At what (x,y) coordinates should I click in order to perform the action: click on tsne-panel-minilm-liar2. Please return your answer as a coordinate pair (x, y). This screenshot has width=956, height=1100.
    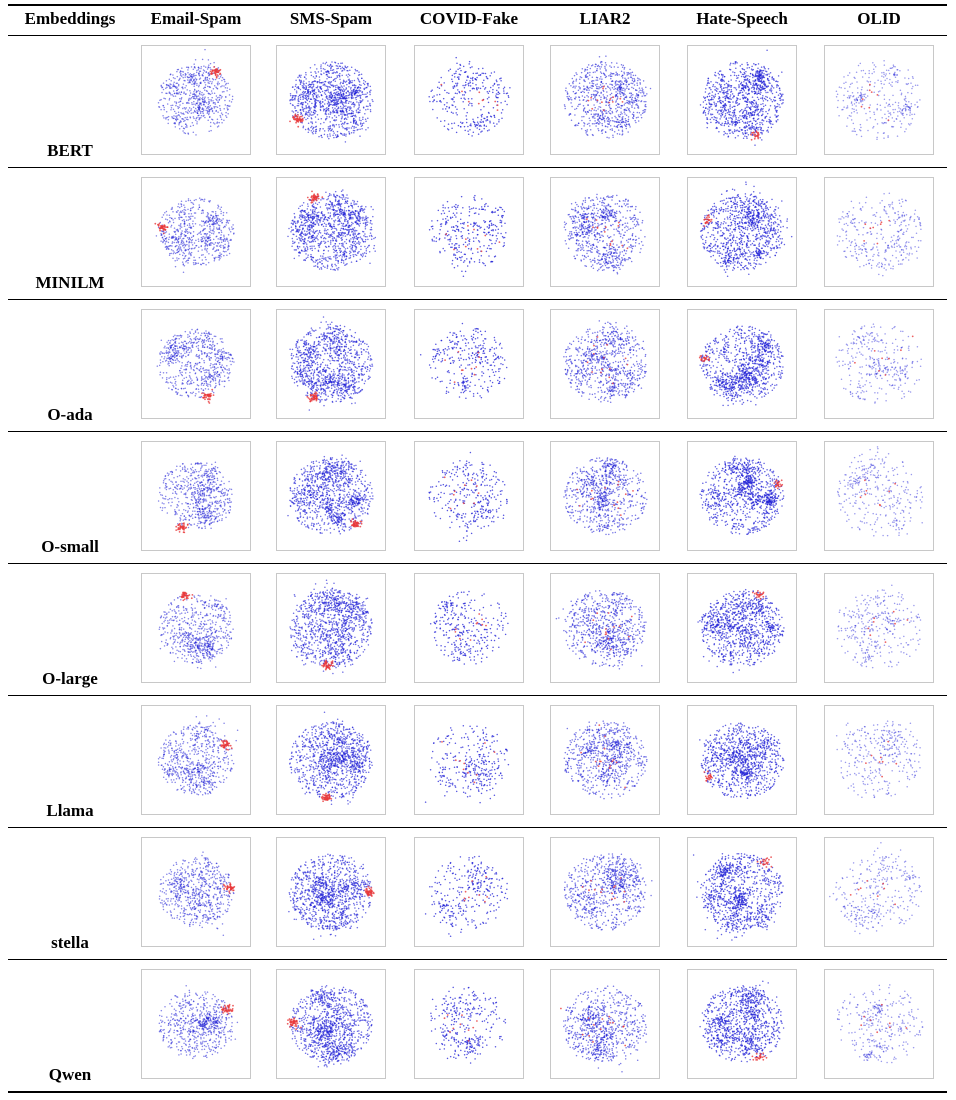
    Looking at the image, I should click on (605, 232).